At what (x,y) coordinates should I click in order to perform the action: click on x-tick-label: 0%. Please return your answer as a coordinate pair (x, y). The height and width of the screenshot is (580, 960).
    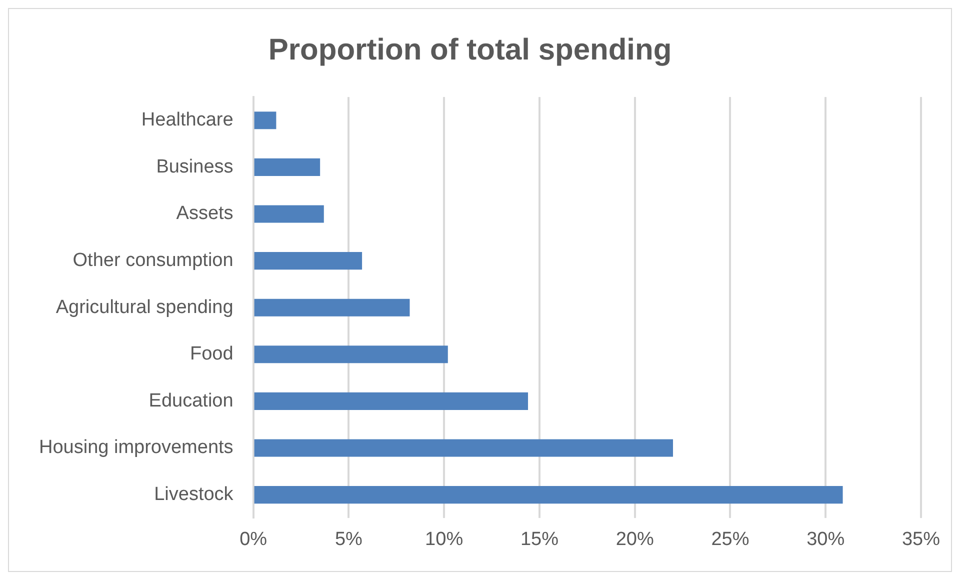
    Looking at the image, I should click on (254, 539).